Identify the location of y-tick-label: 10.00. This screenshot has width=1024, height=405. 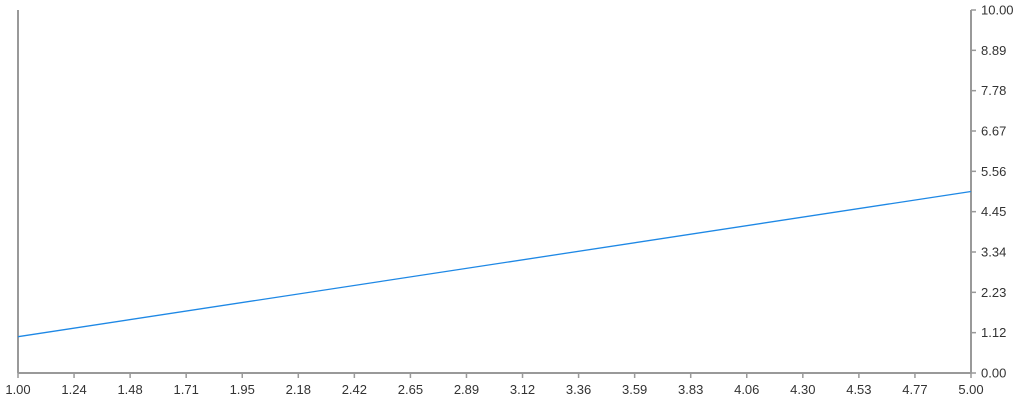
(997, 10).